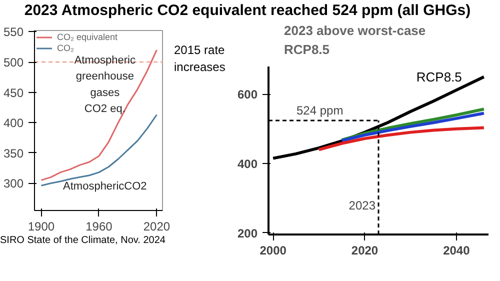 Image resolution: width=500 pixels, height=281 pixels. What do you see at coordinates (105, 186) in the screenshot?
I see `annotation: AtmosphericCO2` at bounding box center [105, 186].